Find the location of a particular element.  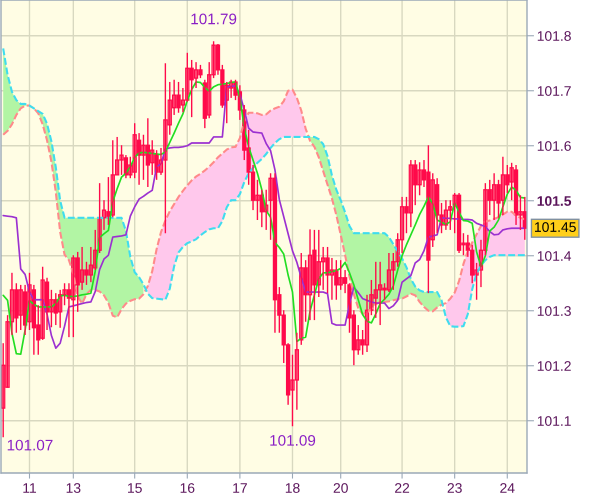

y-tick-label: 101.6 is located at coordinates (554, 146).